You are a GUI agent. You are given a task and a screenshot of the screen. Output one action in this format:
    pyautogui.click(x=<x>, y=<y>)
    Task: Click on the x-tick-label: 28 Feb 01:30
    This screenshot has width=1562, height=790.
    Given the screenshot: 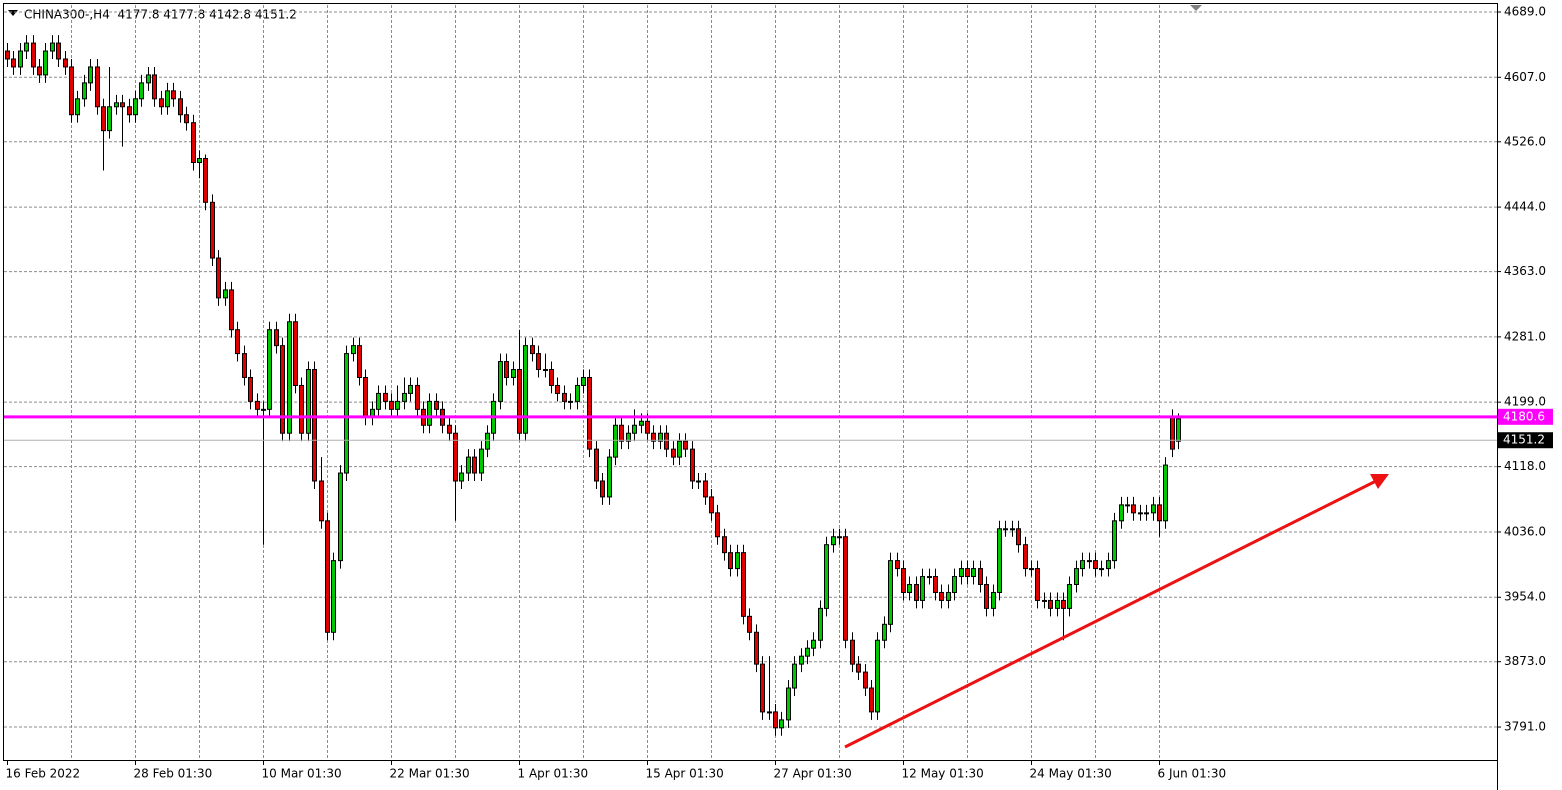 What is the action you would take?
    pyautogui.click(x=173, y=774)
    